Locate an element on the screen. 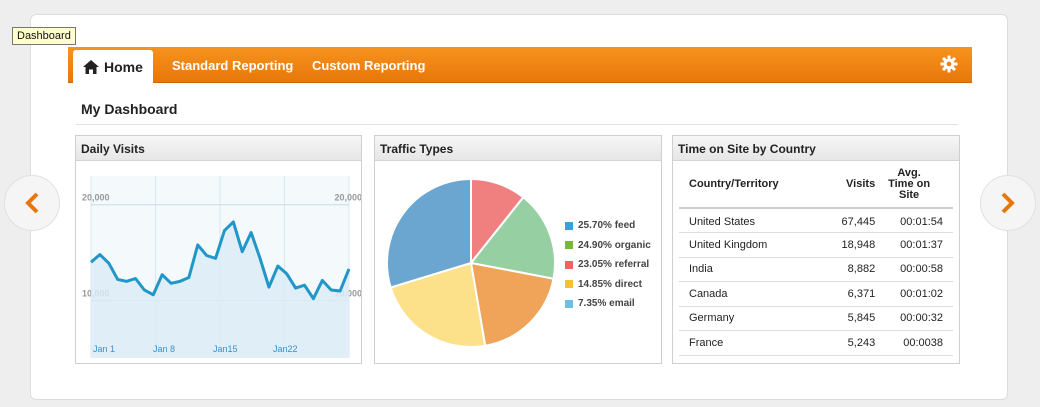 The image size is (1040, 407). legend-label: 24.90% organic is located at coordinates (614, 245).